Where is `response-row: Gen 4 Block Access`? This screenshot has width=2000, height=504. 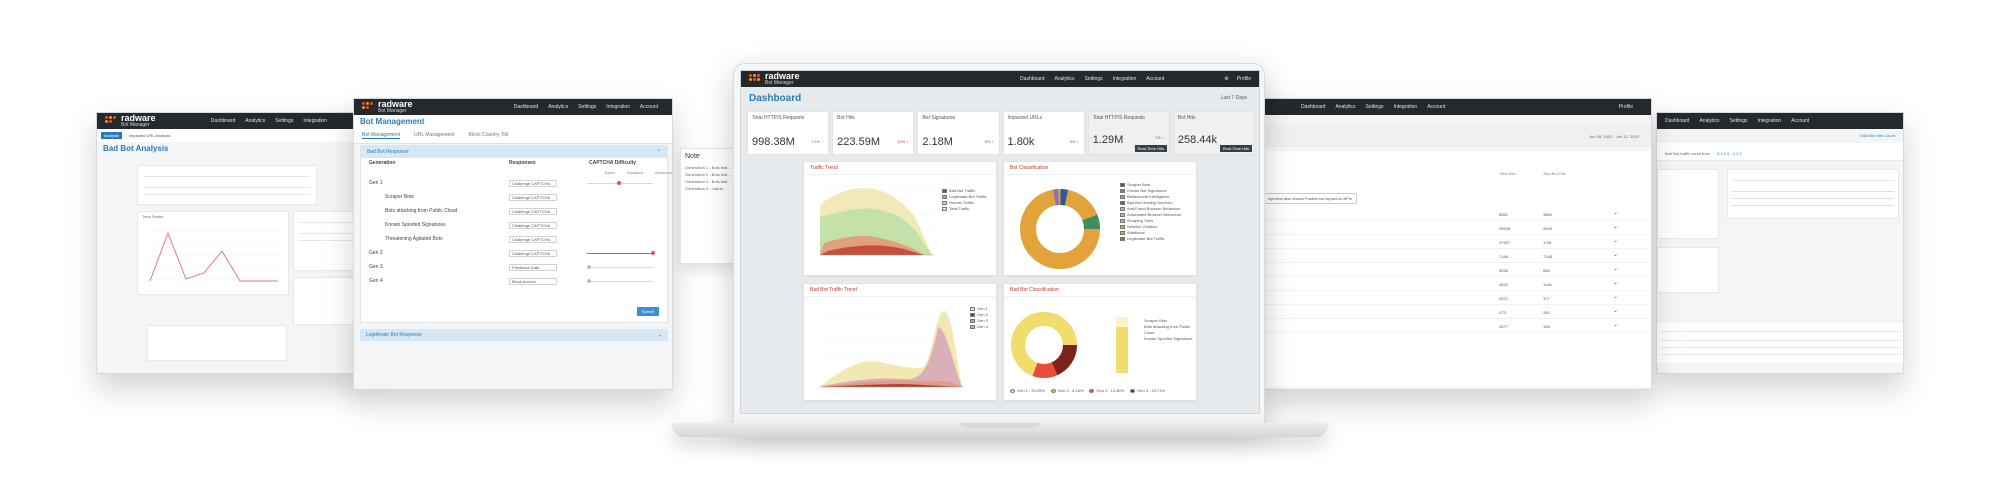
response-row: Gen 4 Block Access is located at coordinates (514, 281).